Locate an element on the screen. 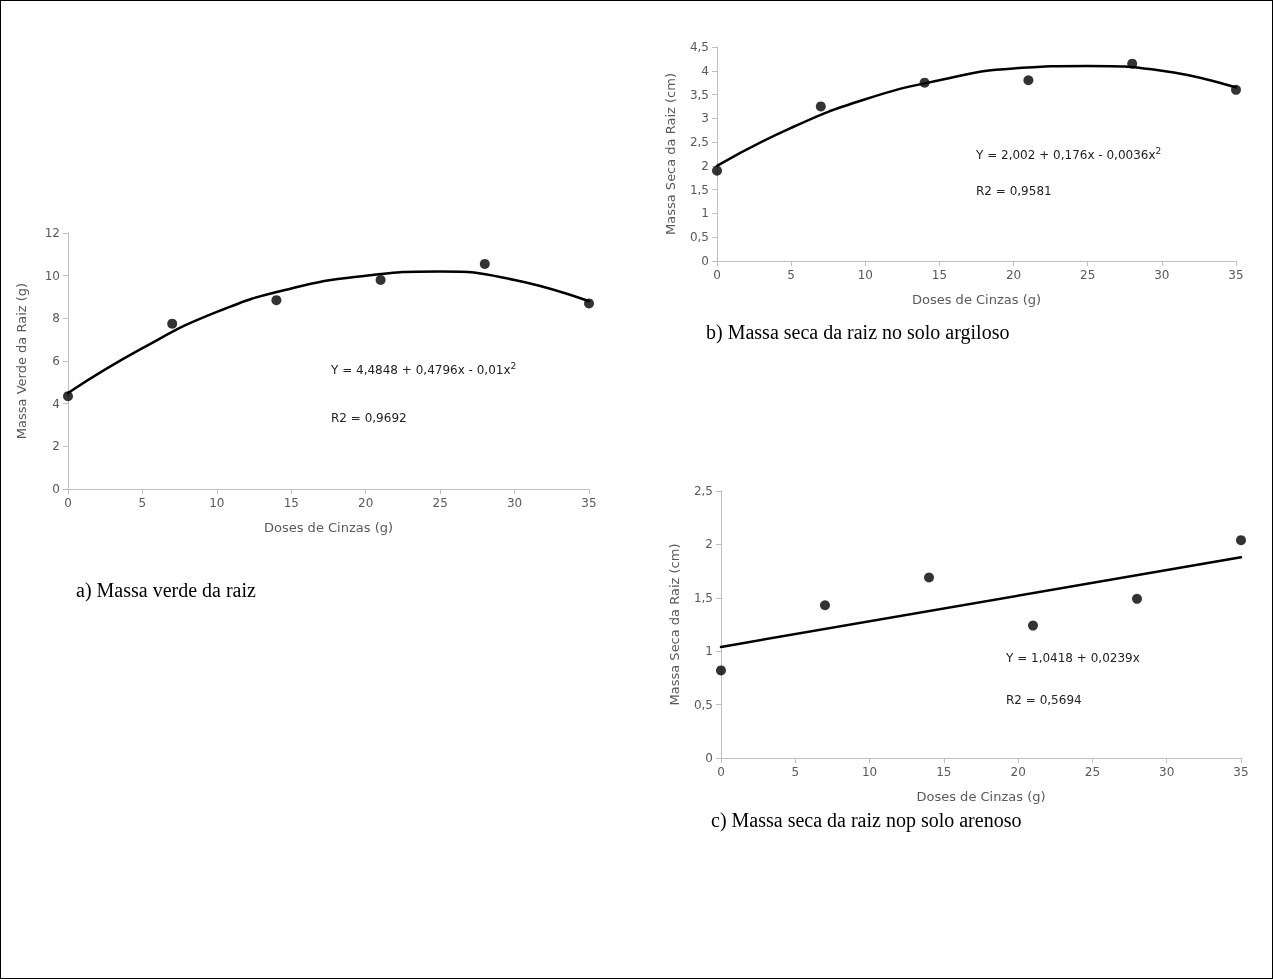 This screenshot has width=1273, height=979. y-tick-label: 8 is located at coordinates (56, 318).